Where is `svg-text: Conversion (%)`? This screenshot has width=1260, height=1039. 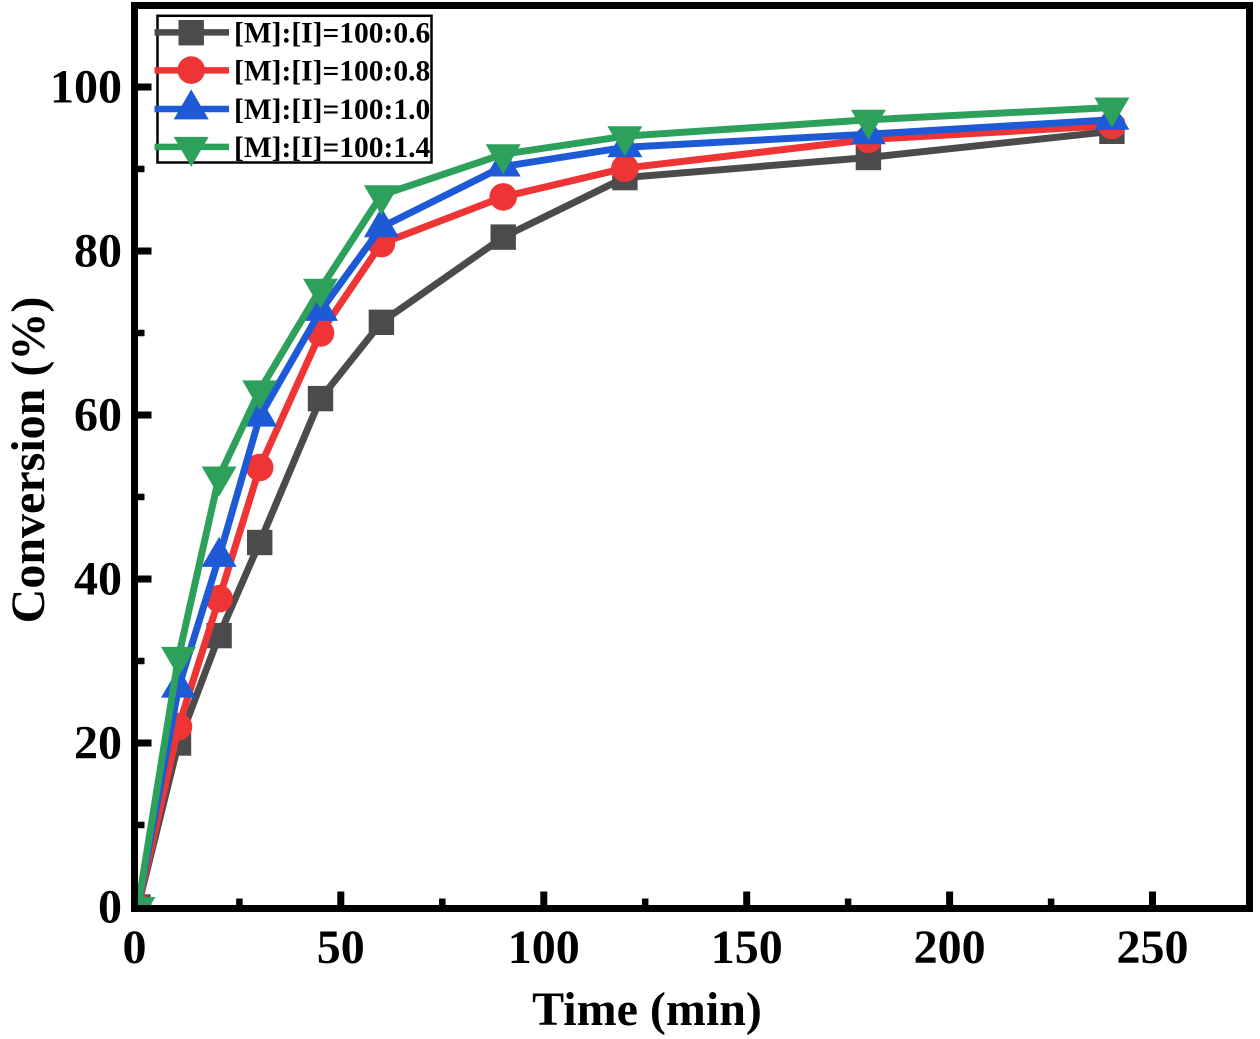
svg-text: Conversion (%) is located at coordinates (28, 460).